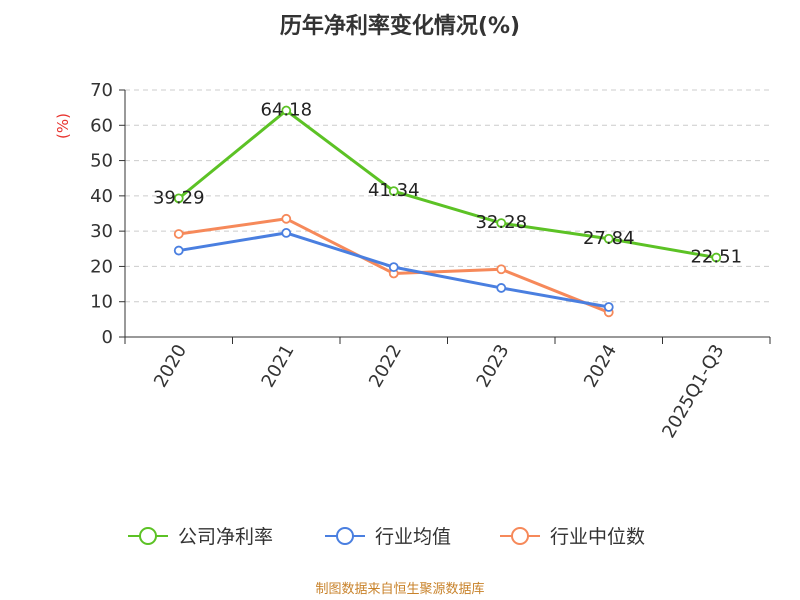 The height and width of the screenshot is (600, 800). Describe the element at coordinates (400, 26) in the screenshot. I see `chart-title: 历年净利率变化情况(%)` at that location.